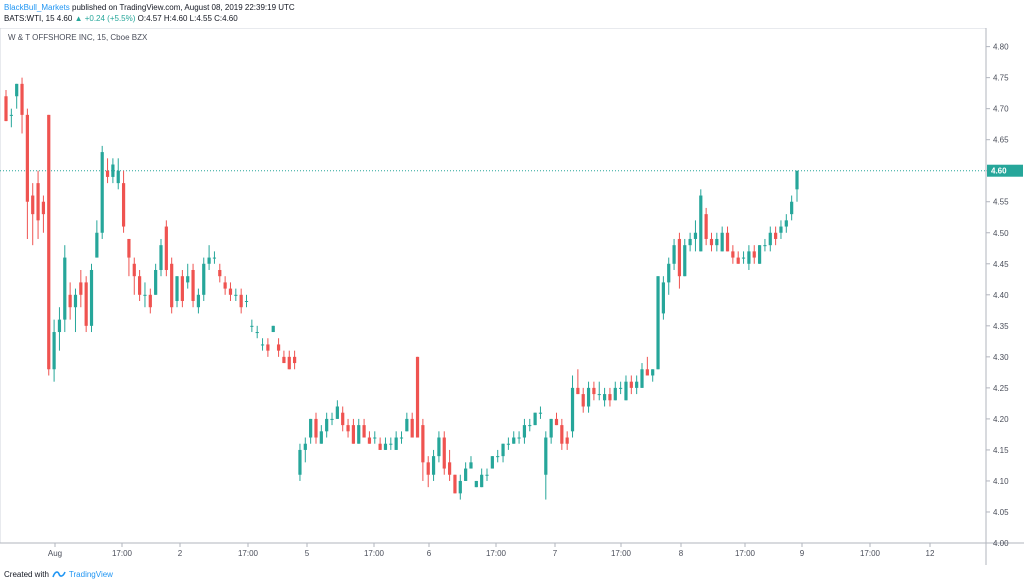 The image size is (1024, 585). Describe the element at coordinates (1001, 78) in the screenshot. I see `y-tick-label: 4.75` at that location.